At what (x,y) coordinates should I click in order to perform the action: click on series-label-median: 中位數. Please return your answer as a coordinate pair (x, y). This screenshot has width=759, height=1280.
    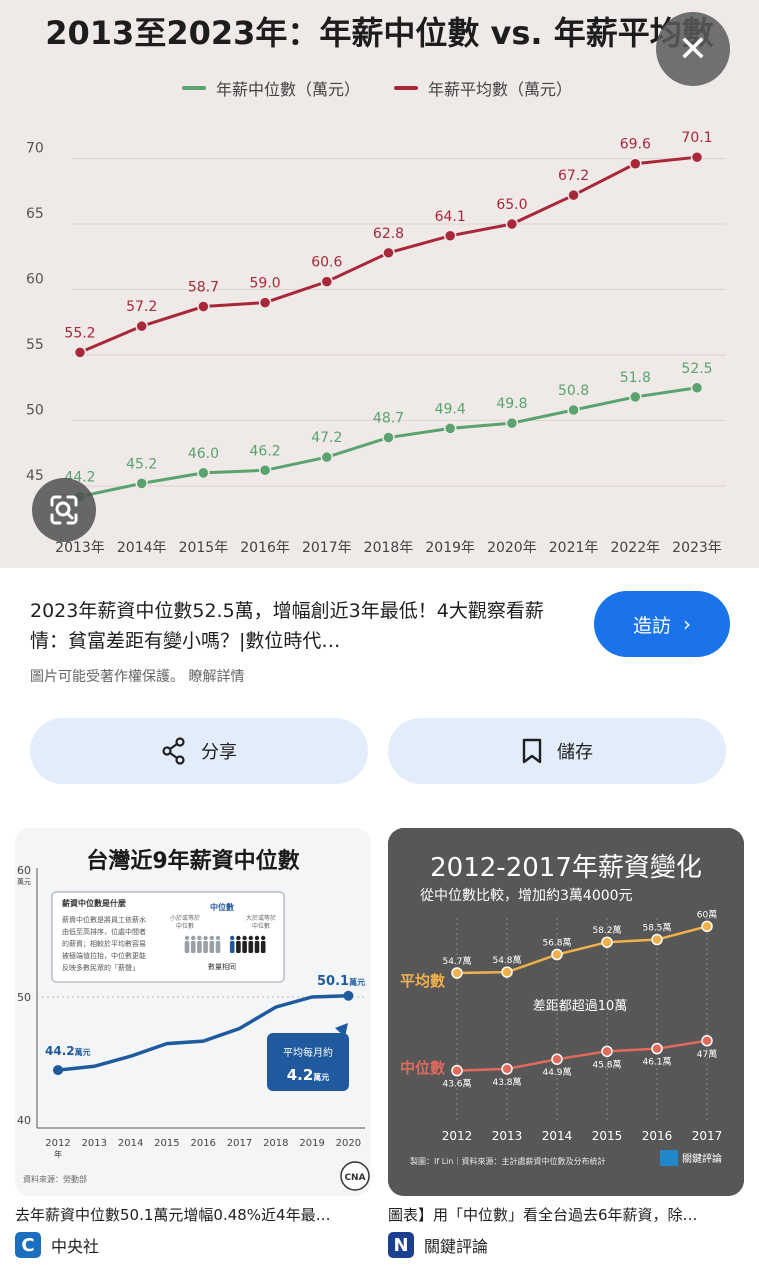
    Looking at the image, I should click on (422, 1068).